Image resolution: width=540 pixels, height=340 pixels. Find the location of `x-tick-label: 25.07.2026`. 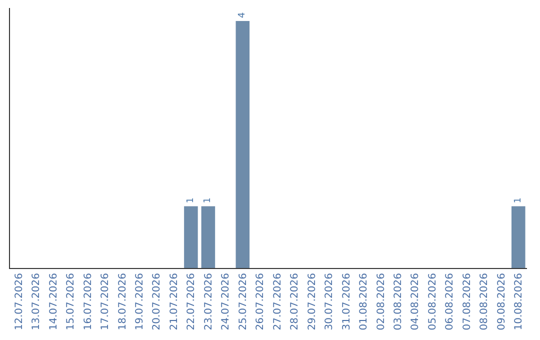

x-tick-label: 25.07.2026 is located at coordinates (243, 301).